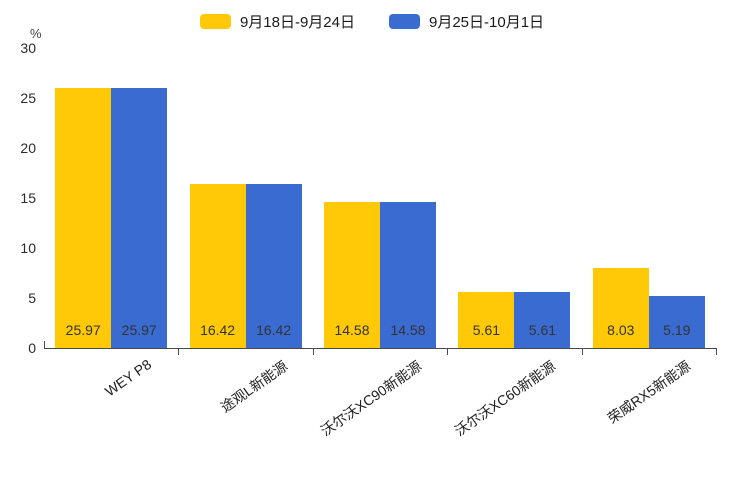 This screenshot has height=496, width=744. I want to click on x-axis-label: 沃尔沃XC90新能源, so click(371, 398).